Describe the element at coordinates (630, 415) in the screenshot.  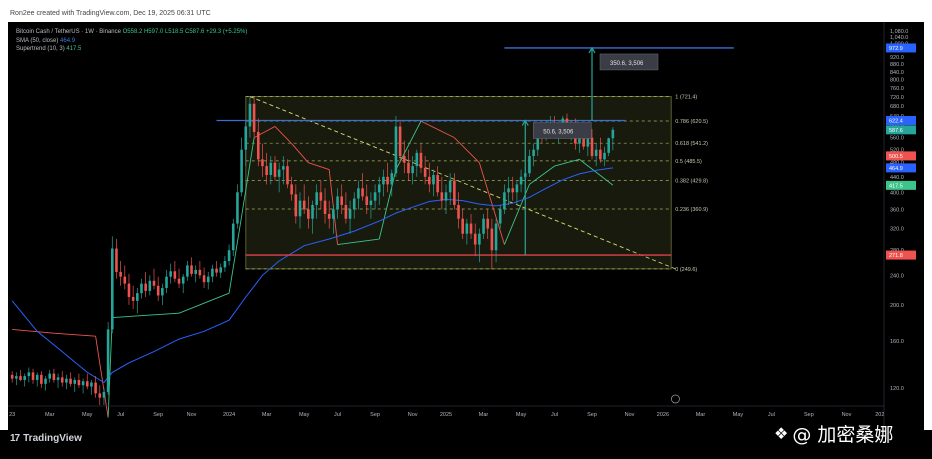
I see `x-tick-label: Nov` at that location.